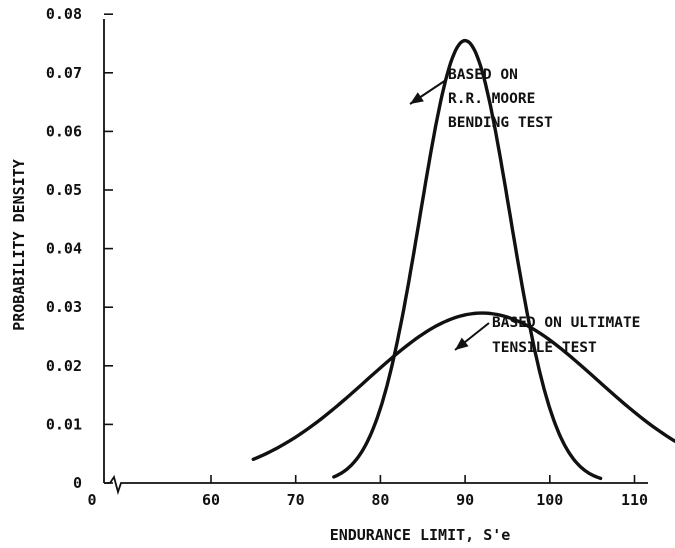 This screenshot has width=675, height=548. What do you see at coordinates (64, 424) in the screenshot?
I see `y-tick-label: 0.01` at bounding box center [64, 424].